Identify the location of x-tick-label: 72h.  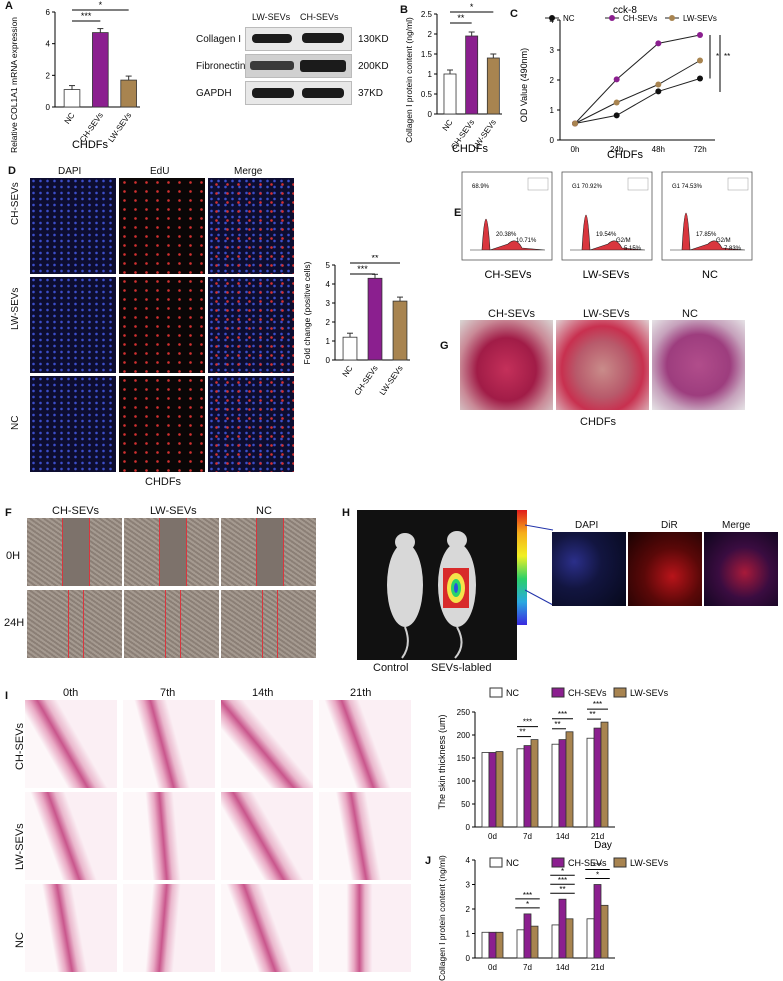
(699, 149).